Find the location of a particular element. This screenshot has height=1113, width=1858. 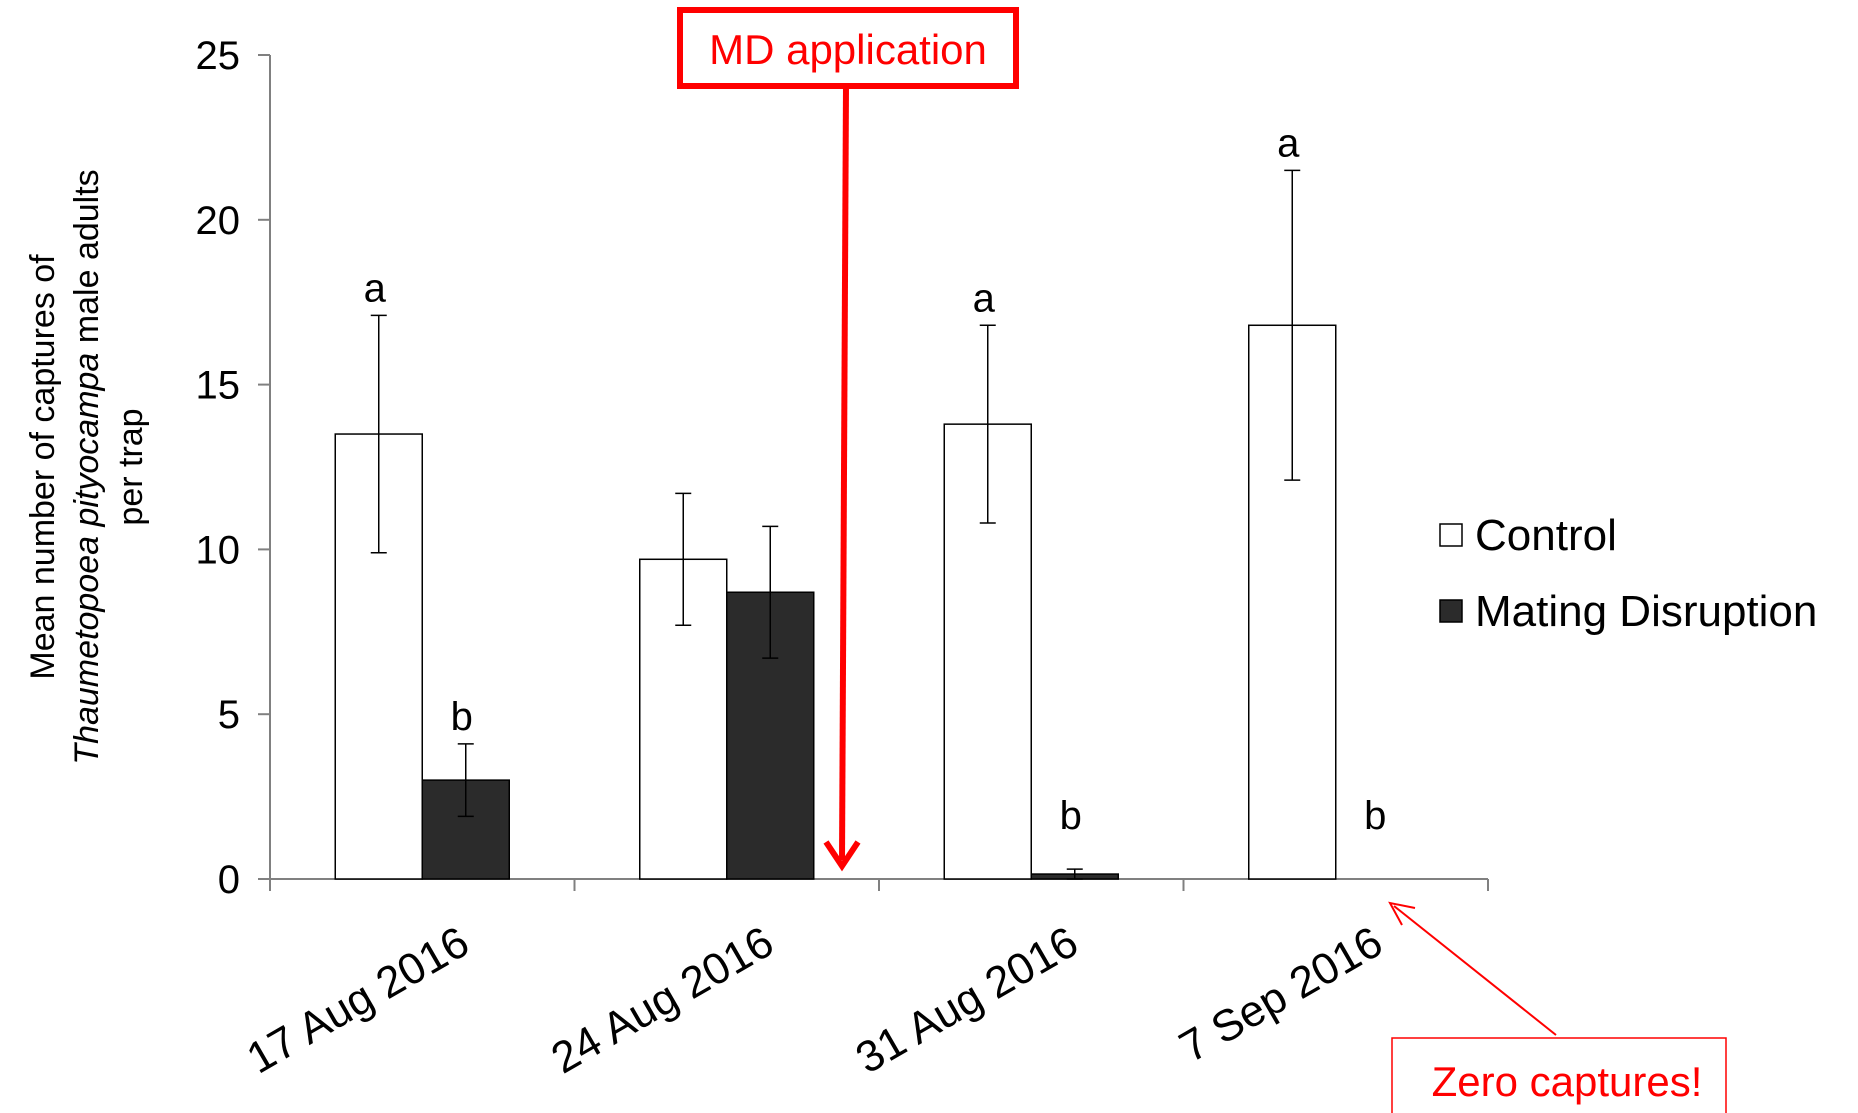

y-axis-label-line2: male adults is located at coordinates (87, 260).